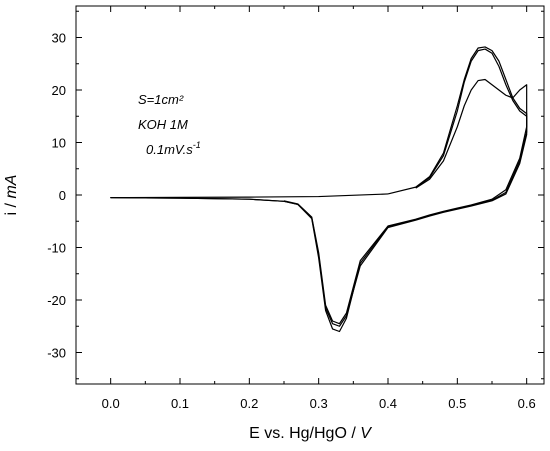 This screenshot has height=451, width=550. Describe the element at coordinates (56, 353) in the screenshot. I see `y-tick-label: -30` at that location.